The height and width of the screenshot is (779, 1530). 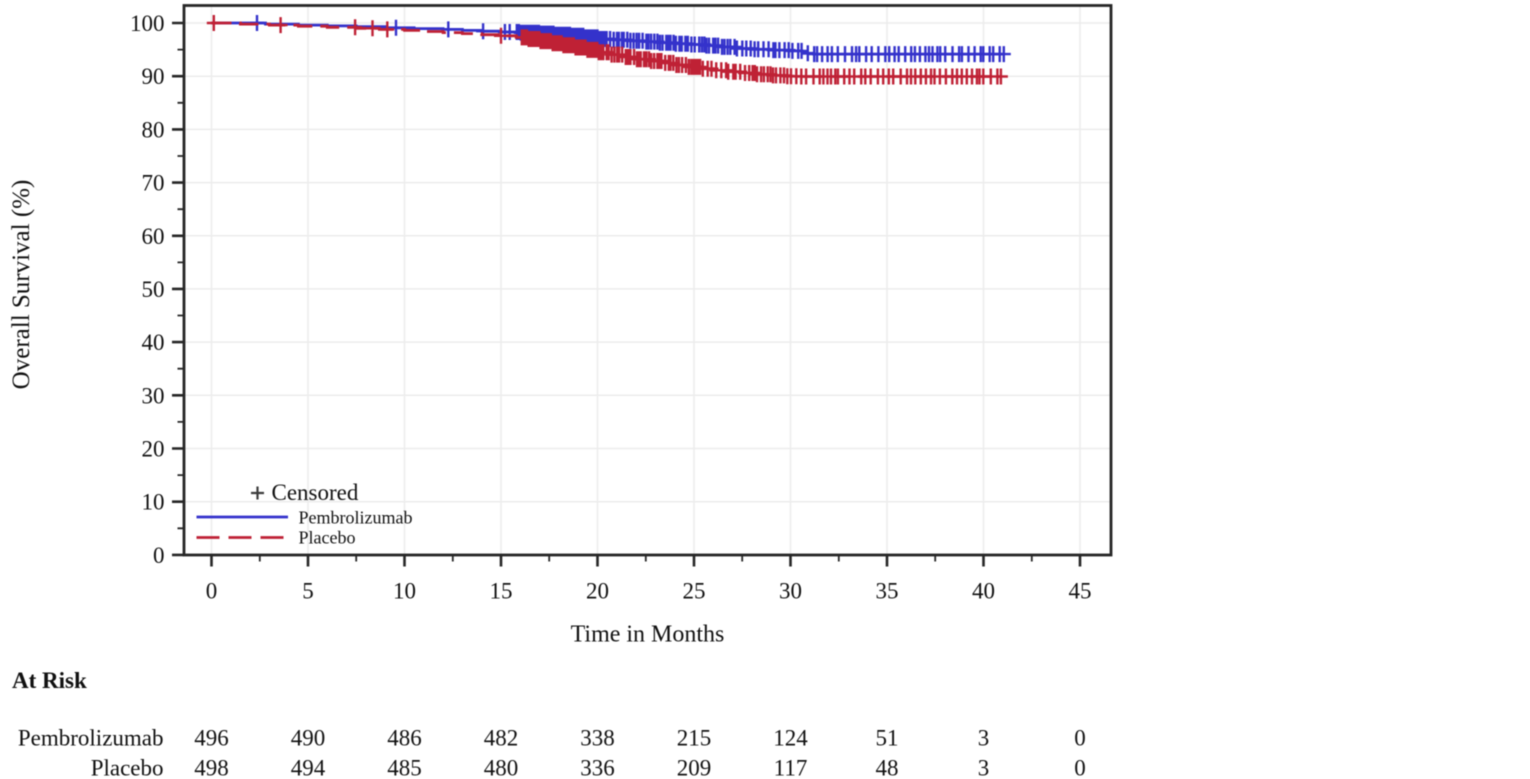 I want to click on svg-text: 15, so click(x=501, y=591).